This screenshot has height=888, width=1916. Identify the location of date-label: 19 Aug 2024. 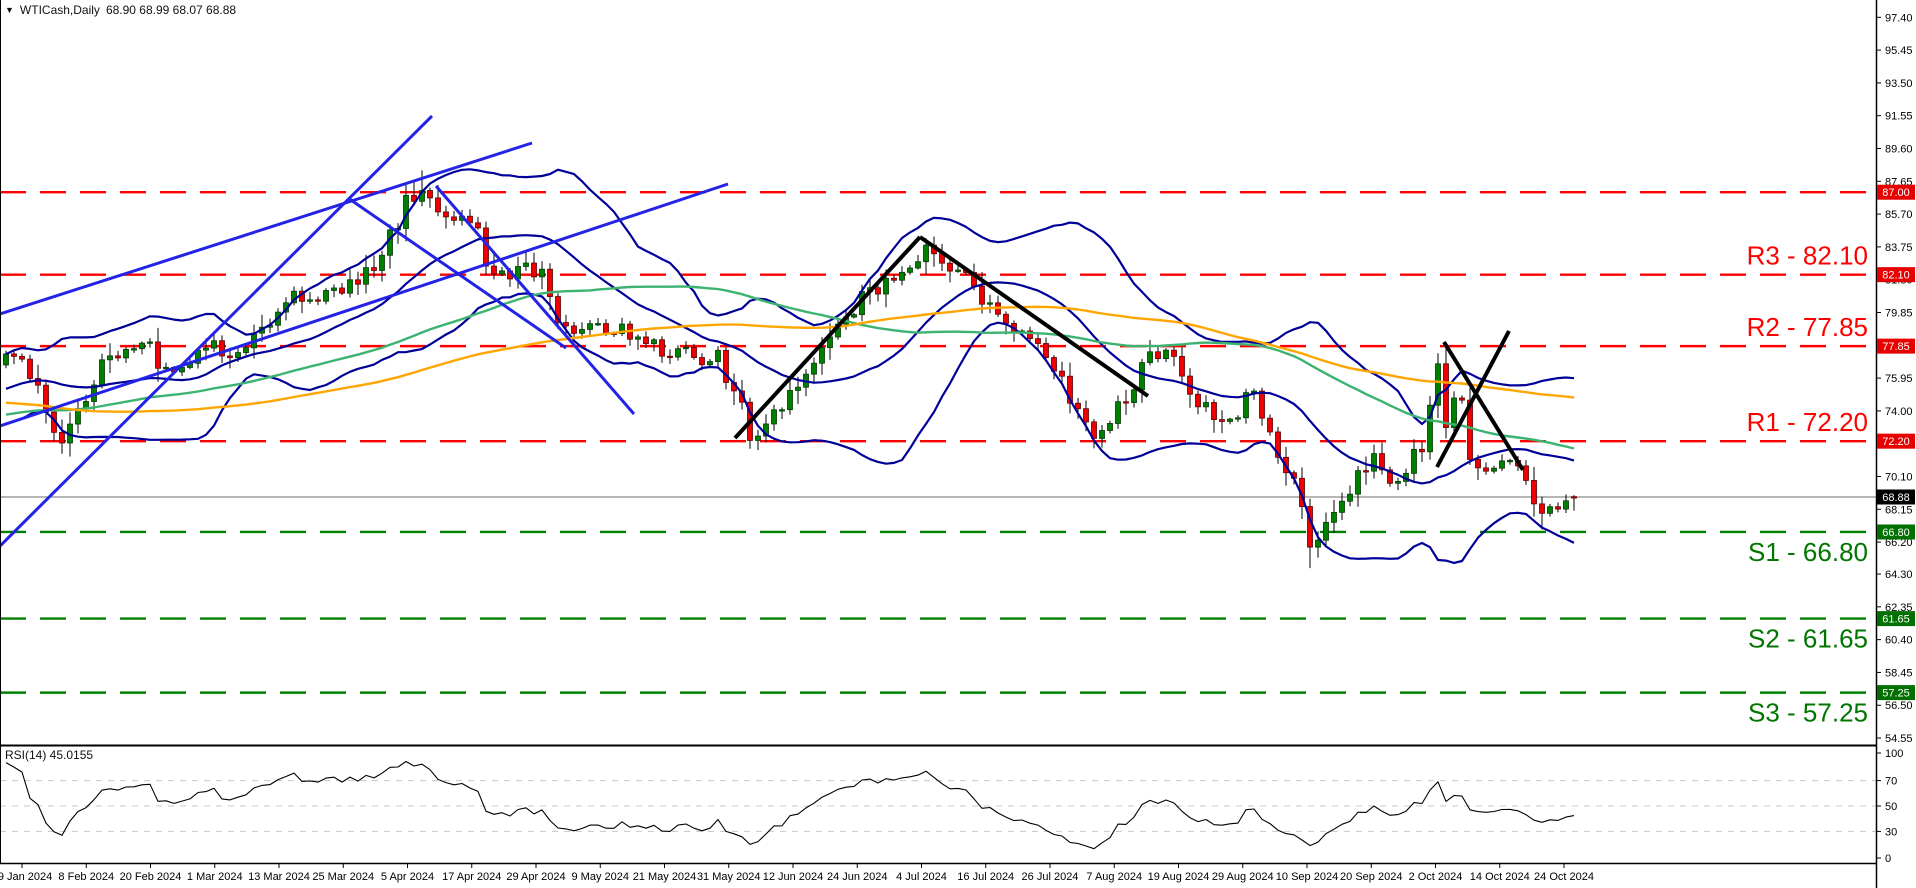
(1179, 877).